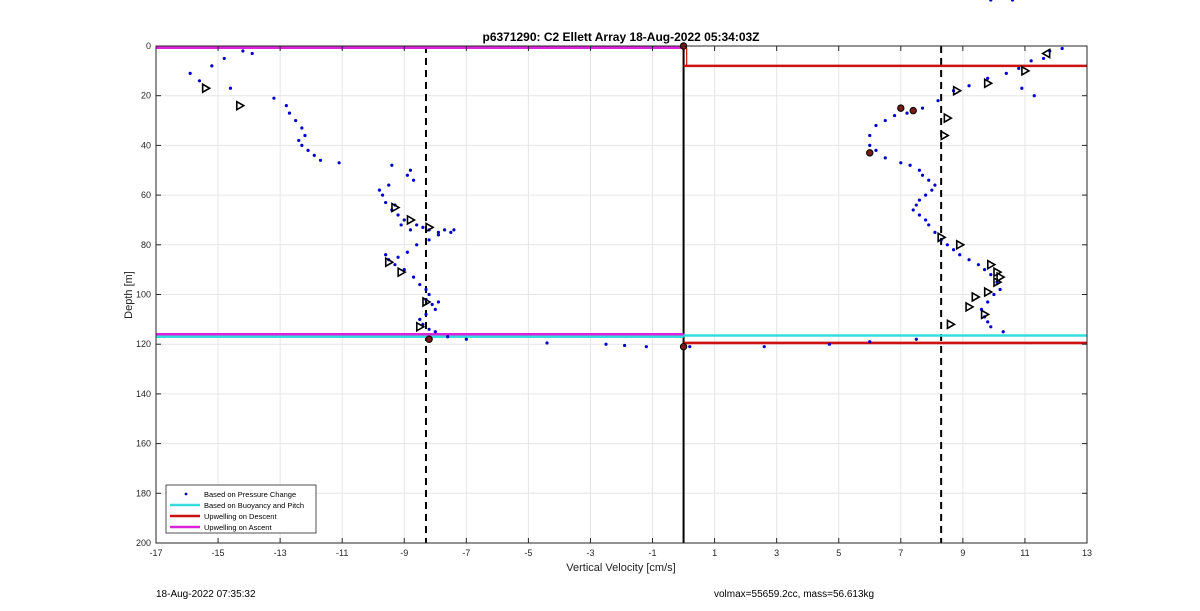 This screenshot has width=1200, height=611. What do you see at coordinates (143, 493) in the screenshot?
I see `y-tick-label: 180` at bounding box center [143, 493].